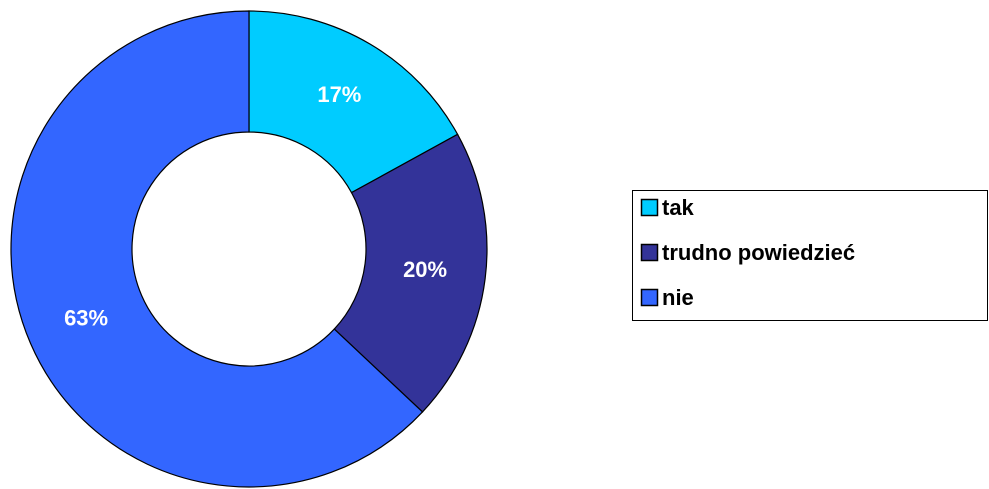  I want to click on legend-label: tak, so click(678, 207).